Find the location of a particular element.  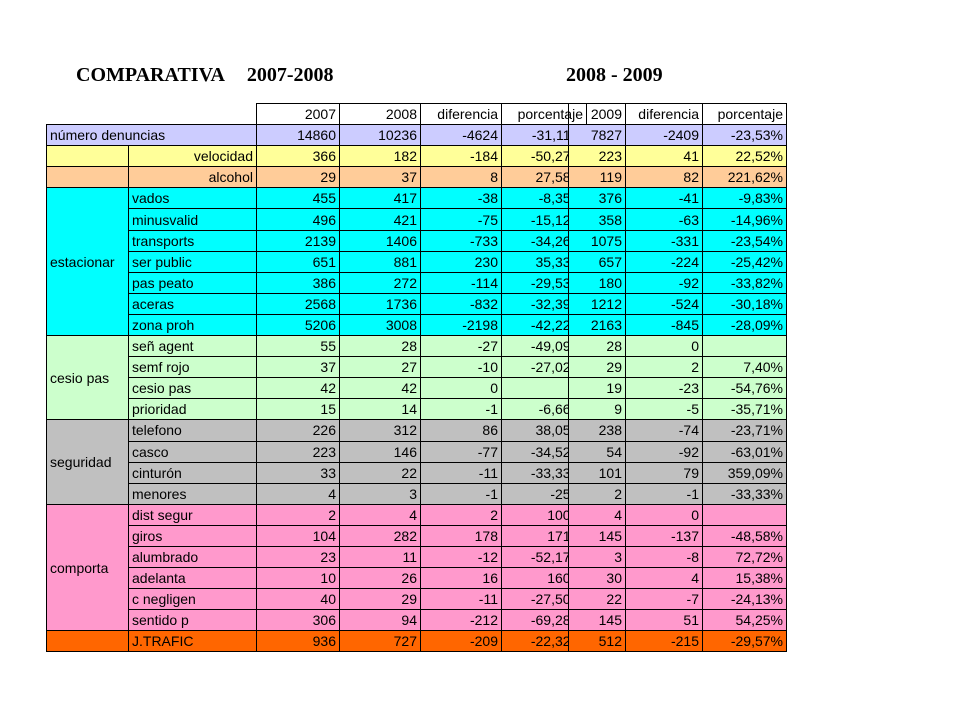

cell-pct: 160% is located at coordinates (544, 578).